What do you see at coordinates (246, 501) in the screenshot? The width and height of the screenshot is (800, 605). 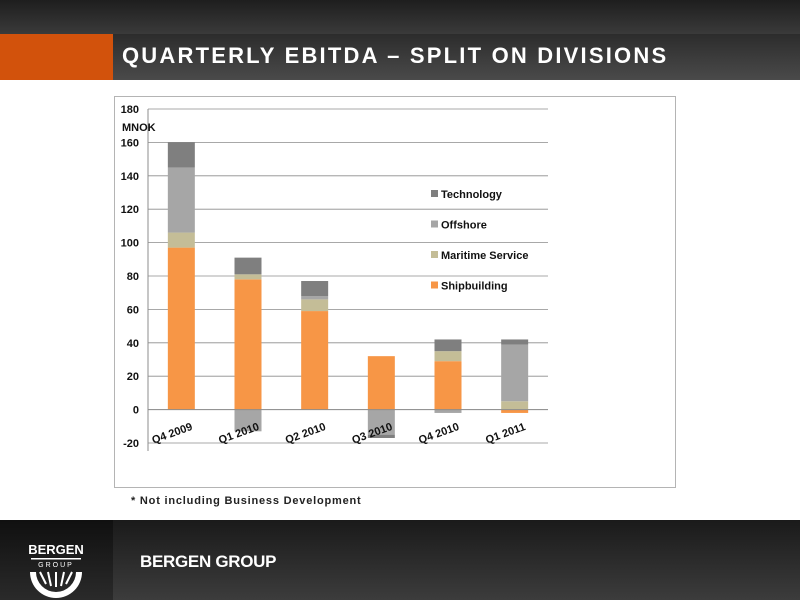 I see `footnote: * Not including Business Development` at bounding box center [246, 501].